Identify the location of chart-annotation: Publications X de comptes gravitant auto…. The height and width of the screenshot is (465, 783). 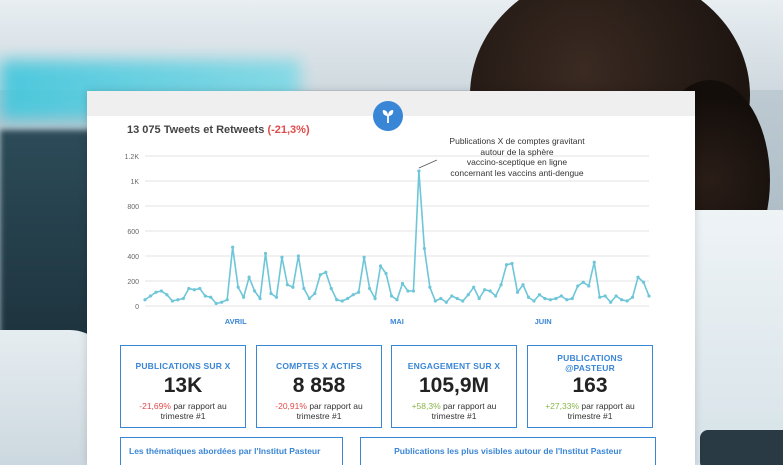
(517, 157).